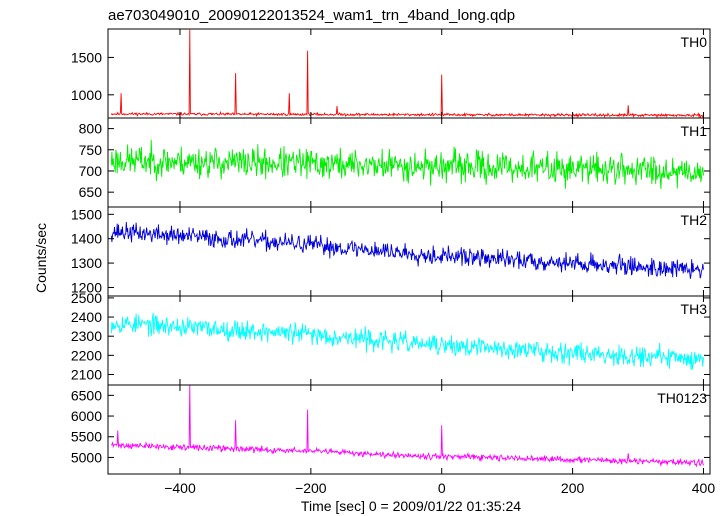 The image size is (723, 516). Describe the element at coordinates (311, 488) in the screenshot. I see `x-tick-label: −200` at that location.